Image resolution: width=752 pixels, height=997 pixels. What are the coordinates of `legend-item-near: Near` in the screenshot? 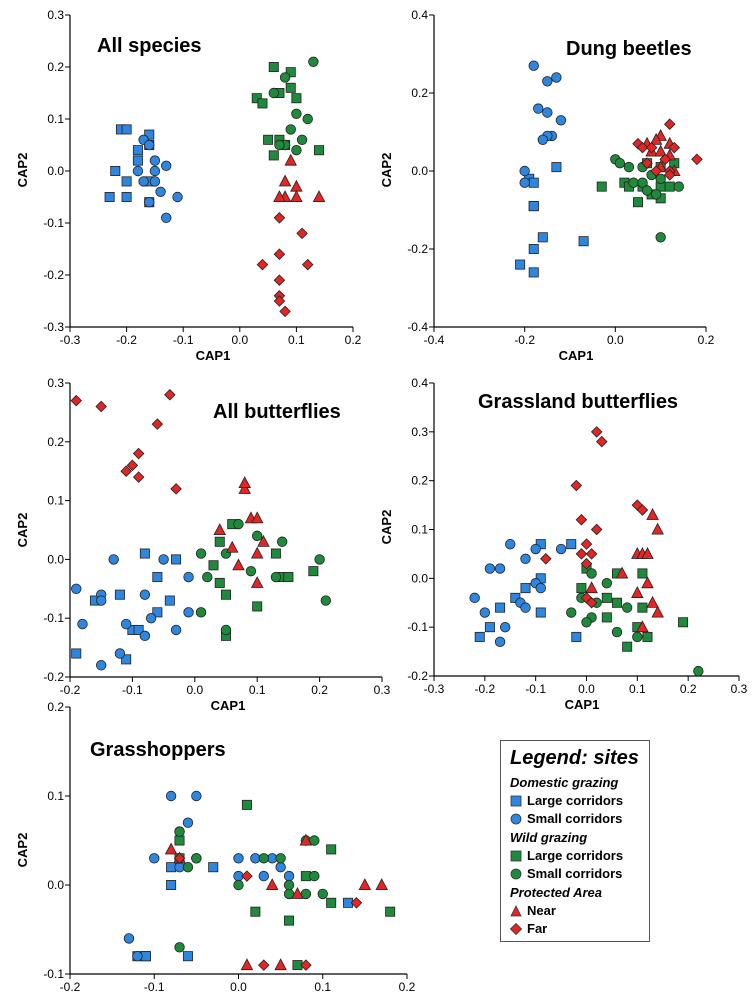 It's located at (533, 910).